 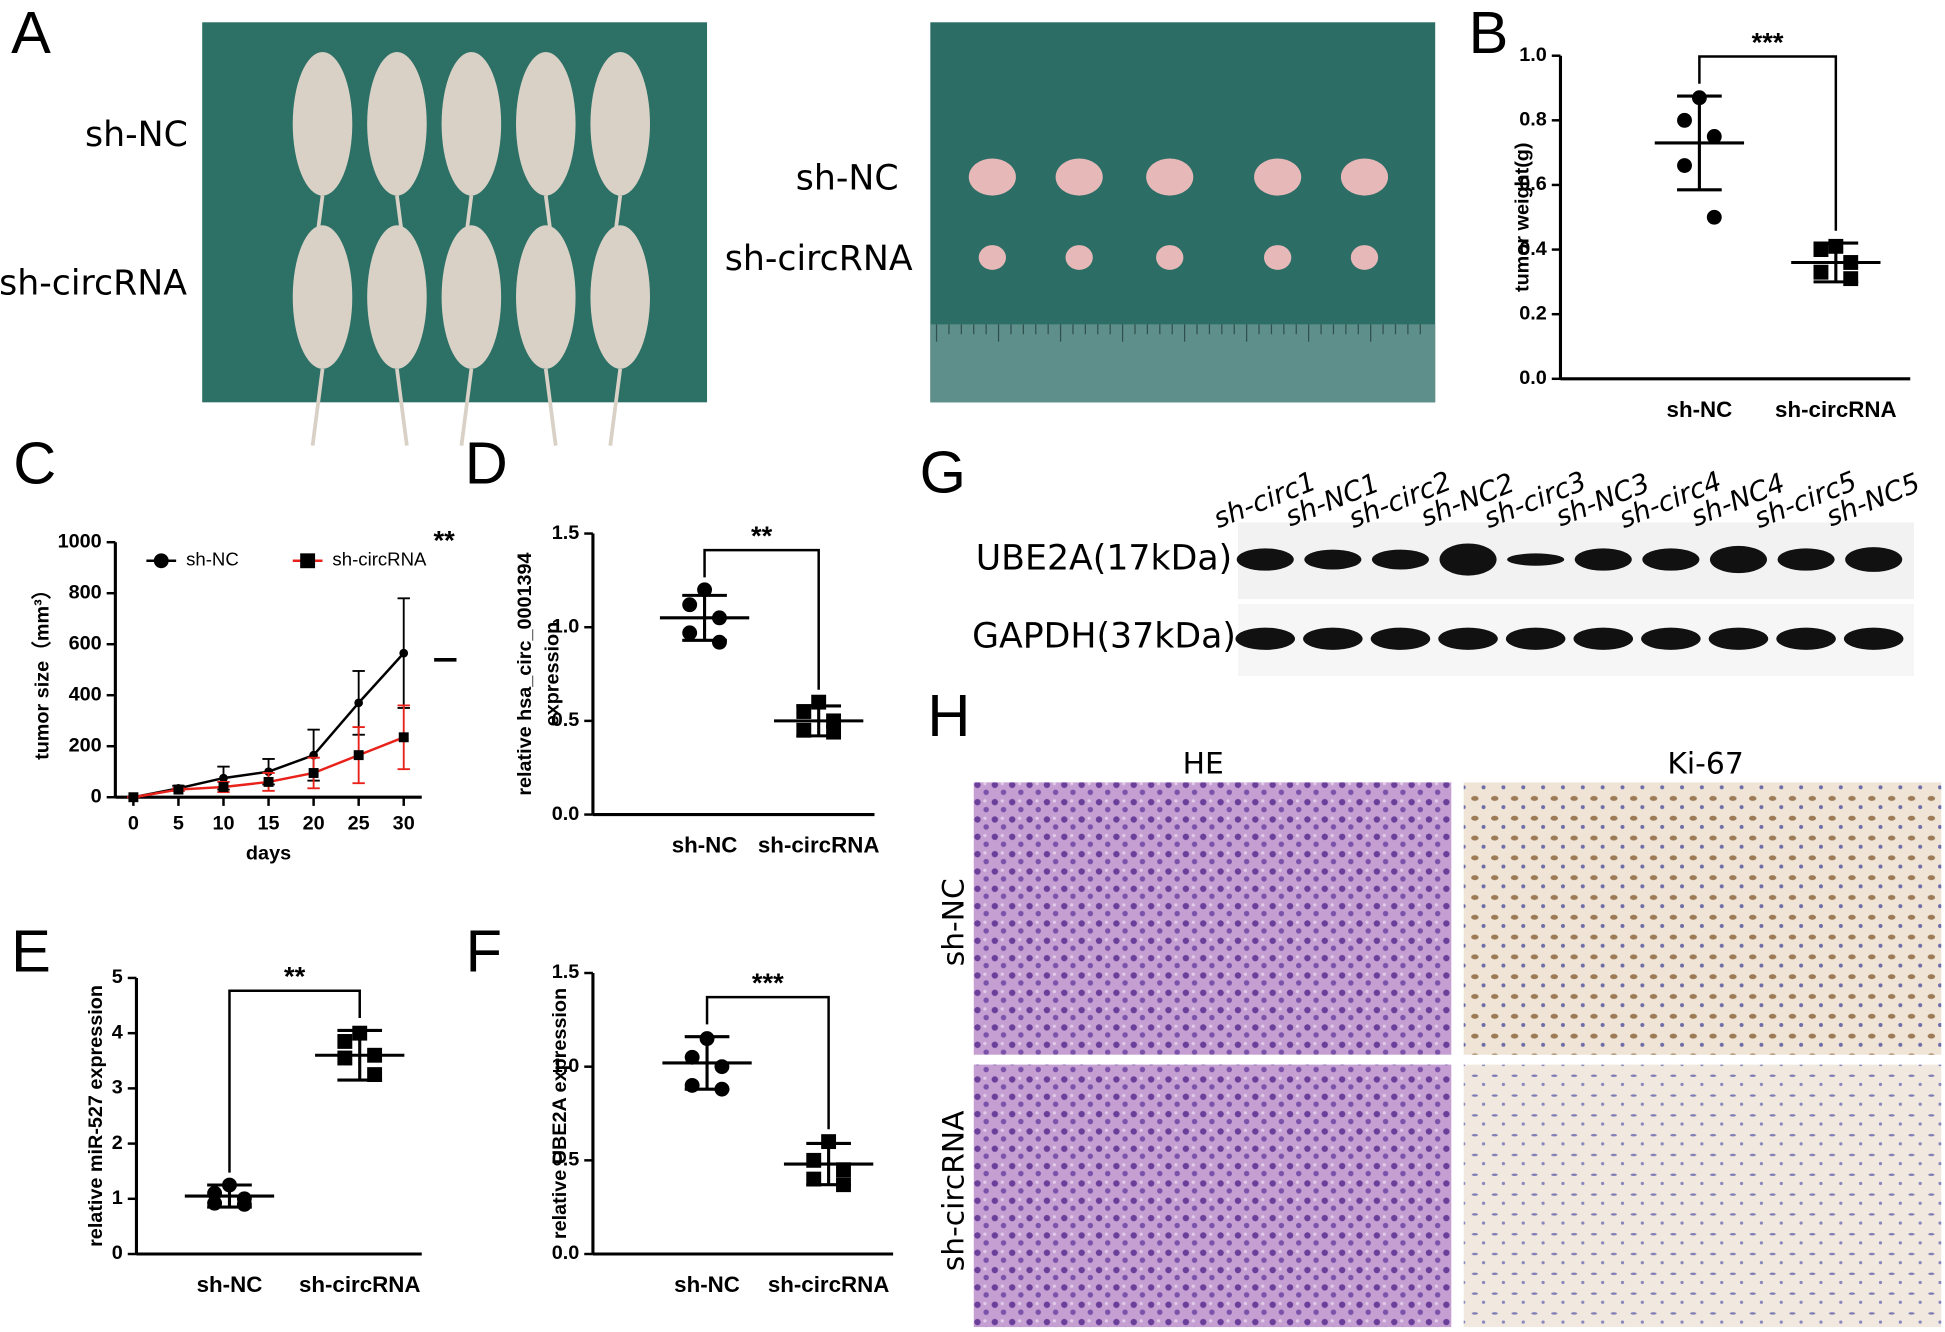 I want to click on y-tick-label: 200, so click(x=85, y=745).